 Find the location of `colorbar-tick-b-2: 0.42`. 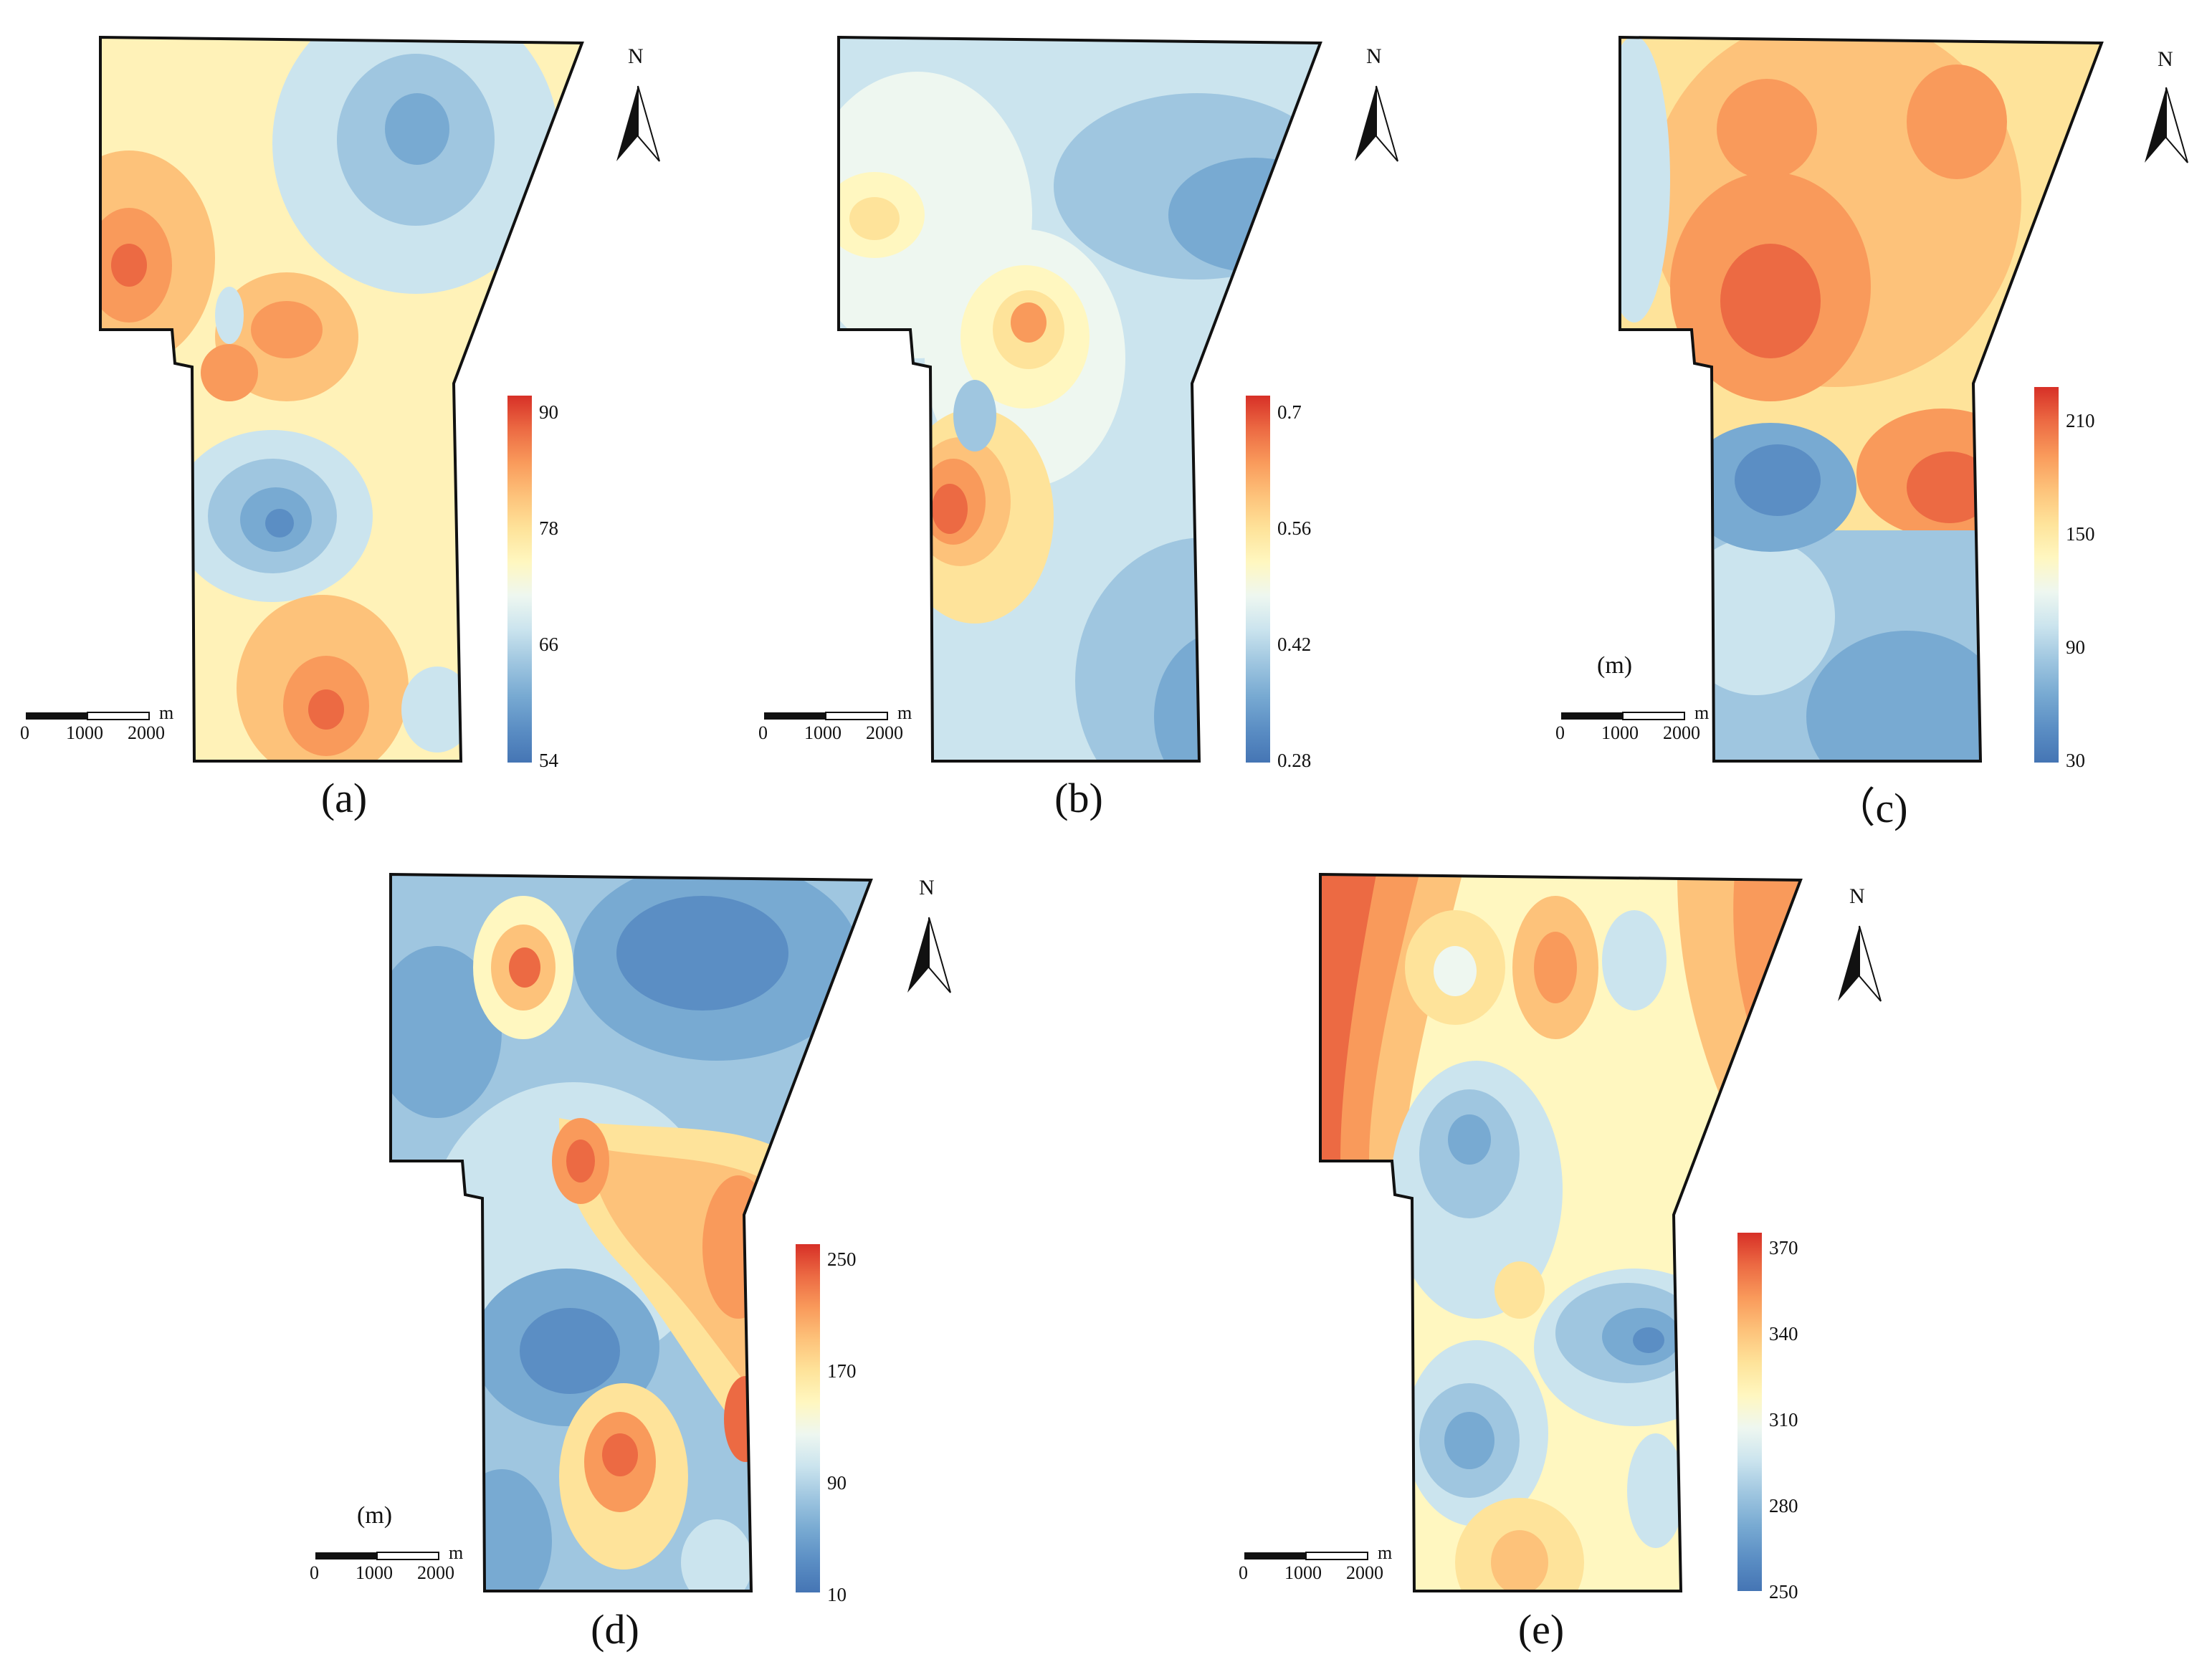

colorbar-tick-b-2: 0.42 is located at coordinates (1295, 644).